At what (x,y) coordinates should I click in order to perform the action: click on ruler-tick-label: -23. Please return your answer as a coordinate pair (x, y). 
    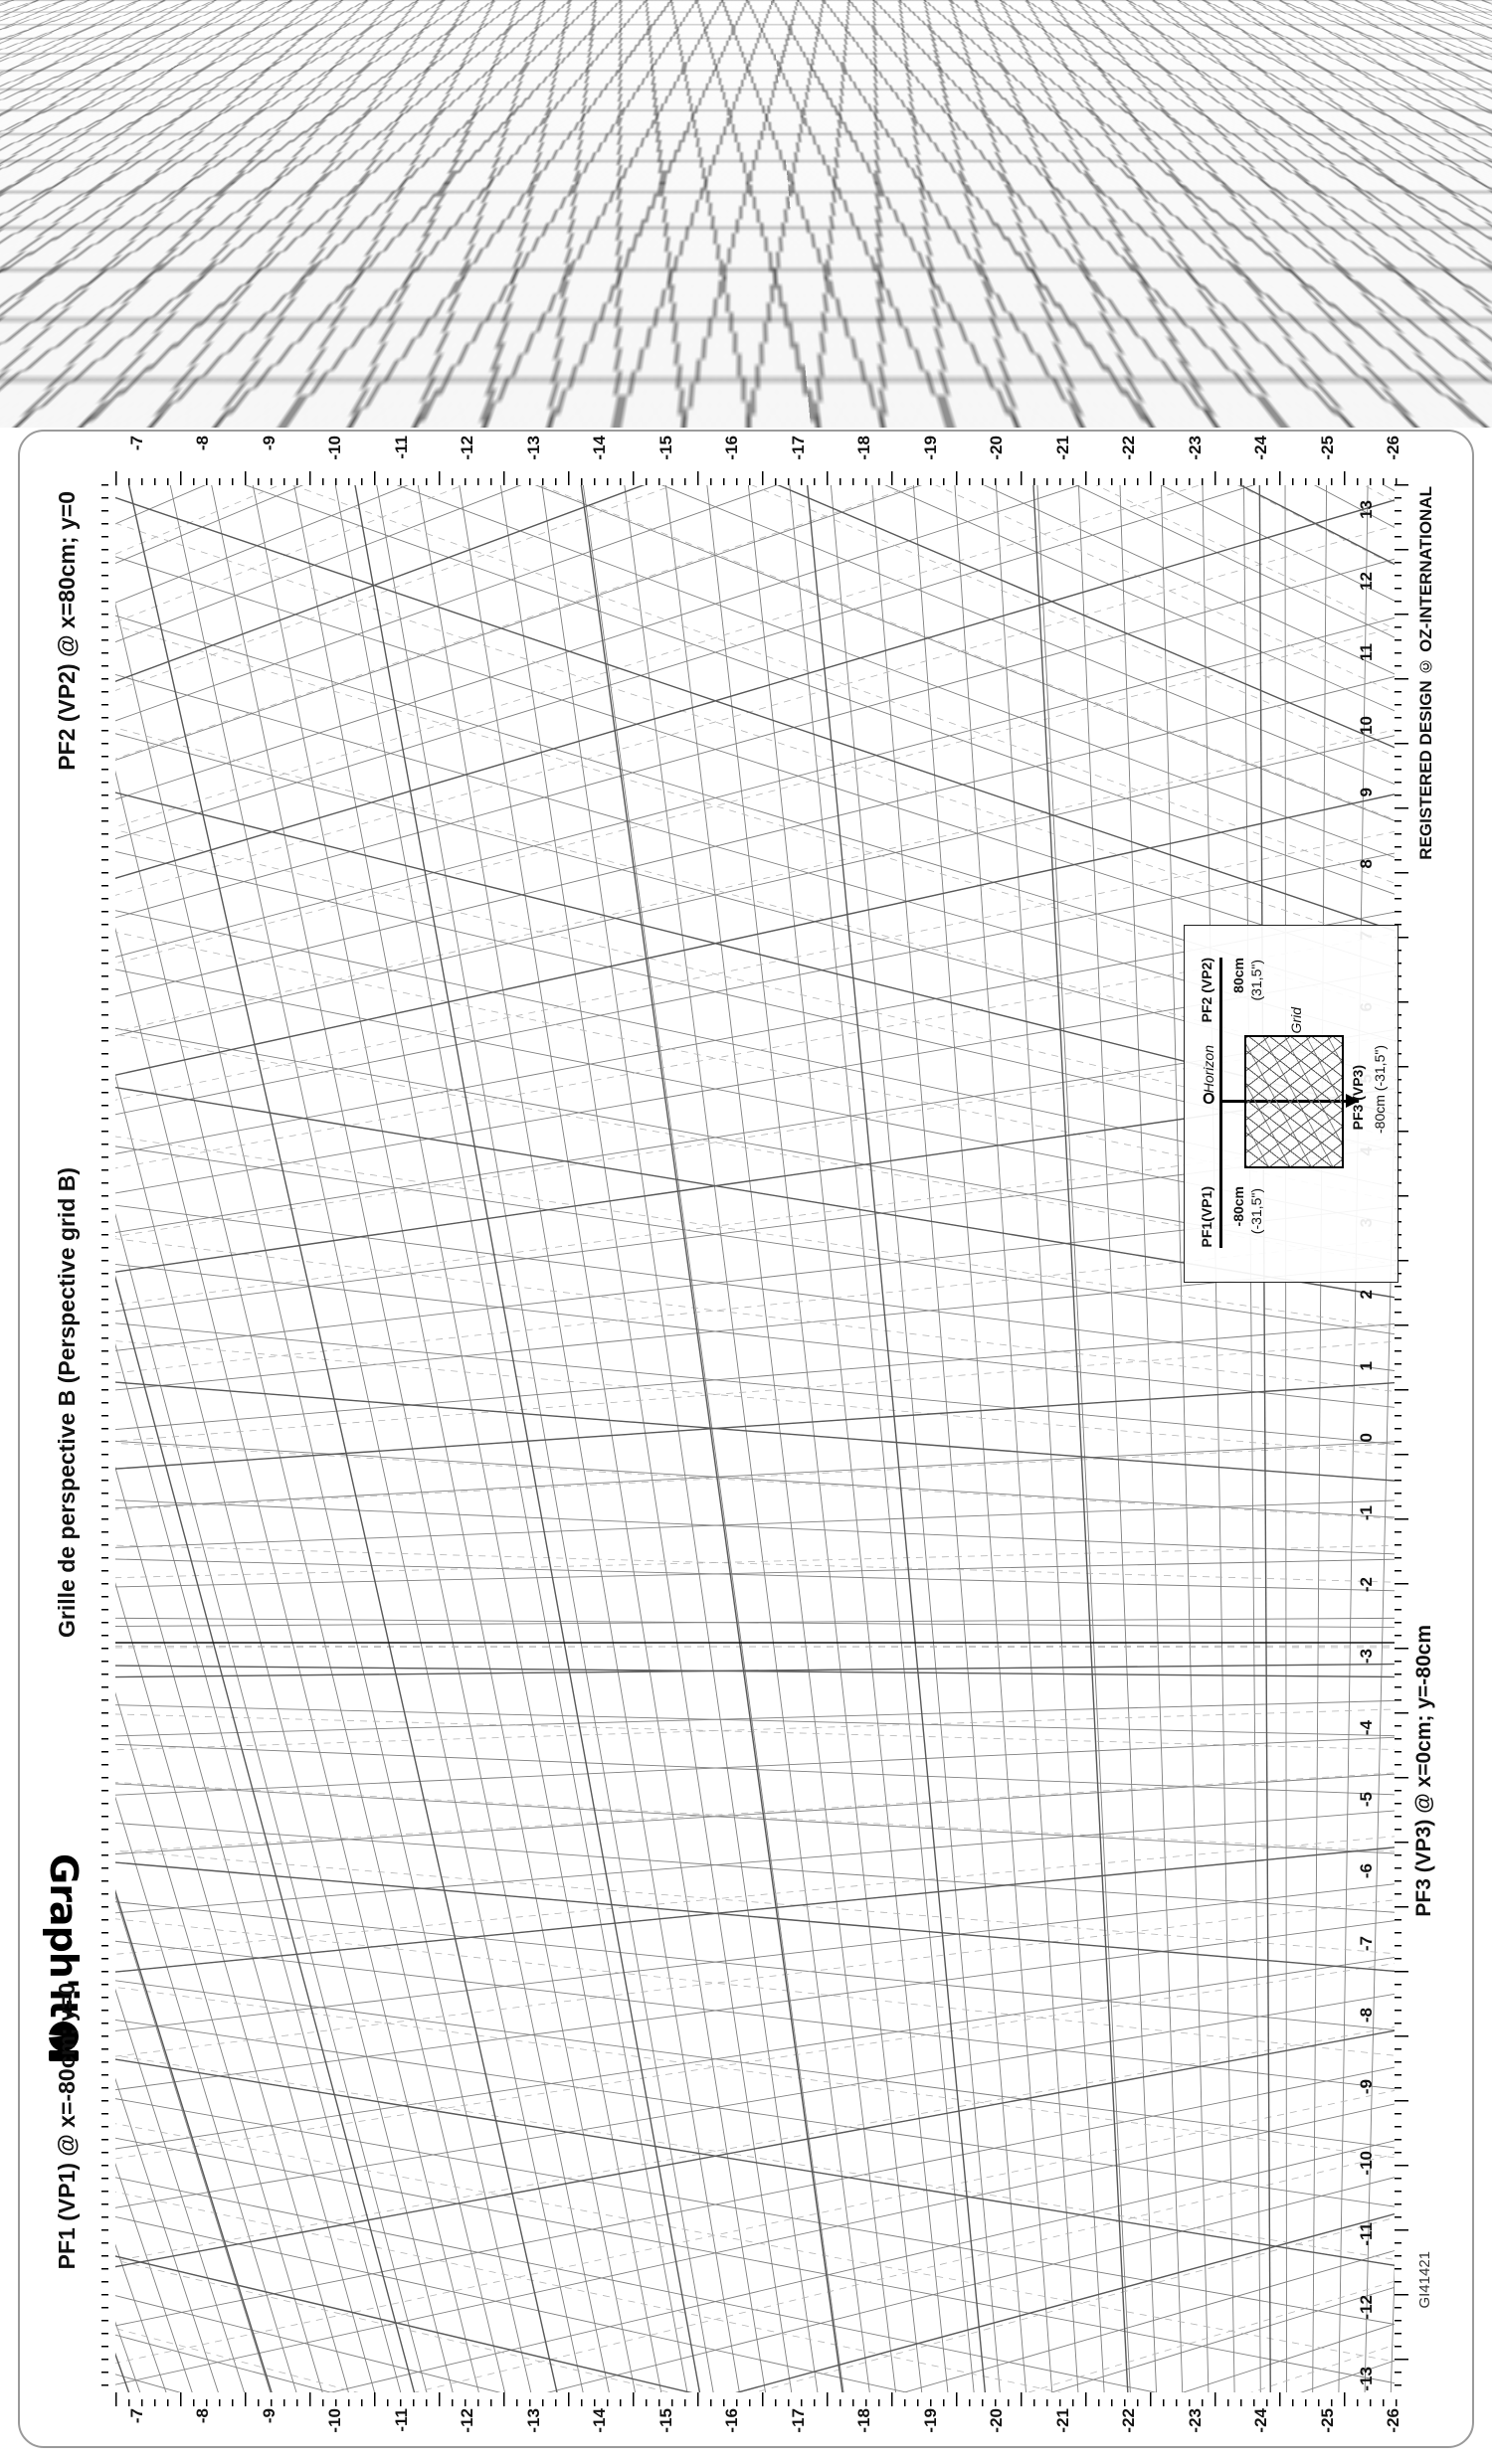
    Looking at the image, I should click on (1195, 448).